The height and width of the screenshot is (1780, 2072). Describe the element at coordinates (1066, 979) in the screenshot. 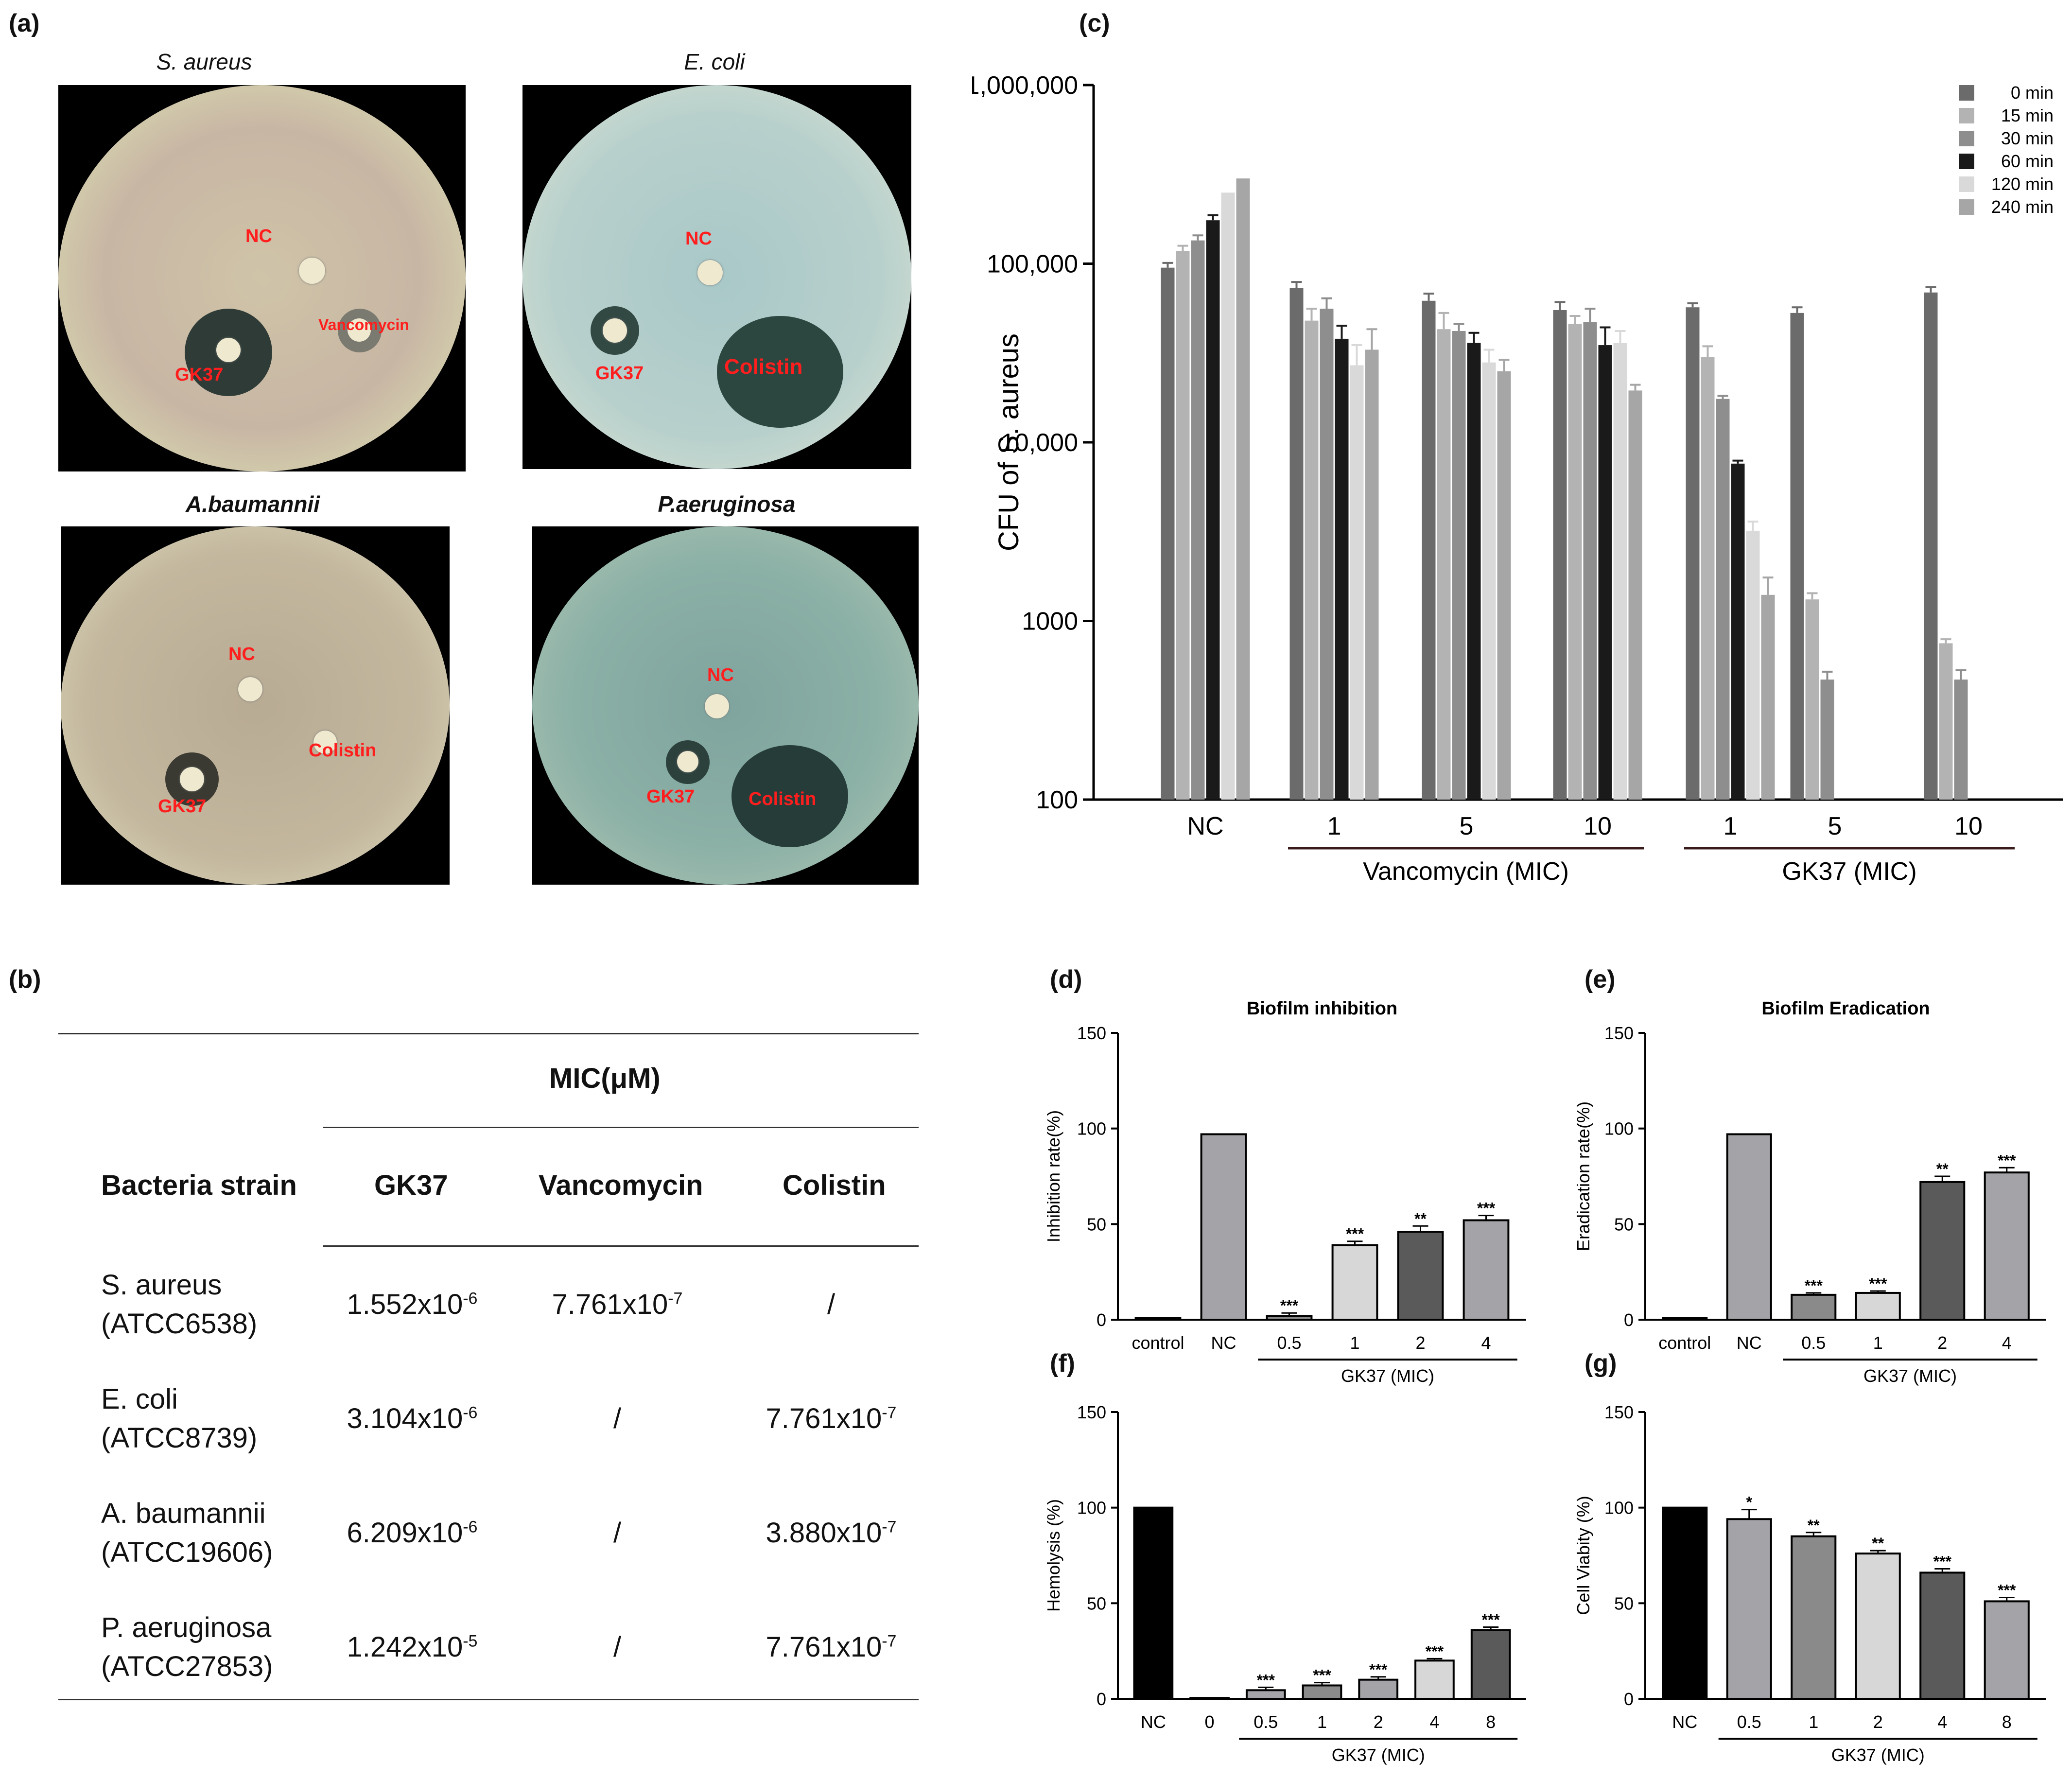

I see `panel-label-d: (d)` at that location.